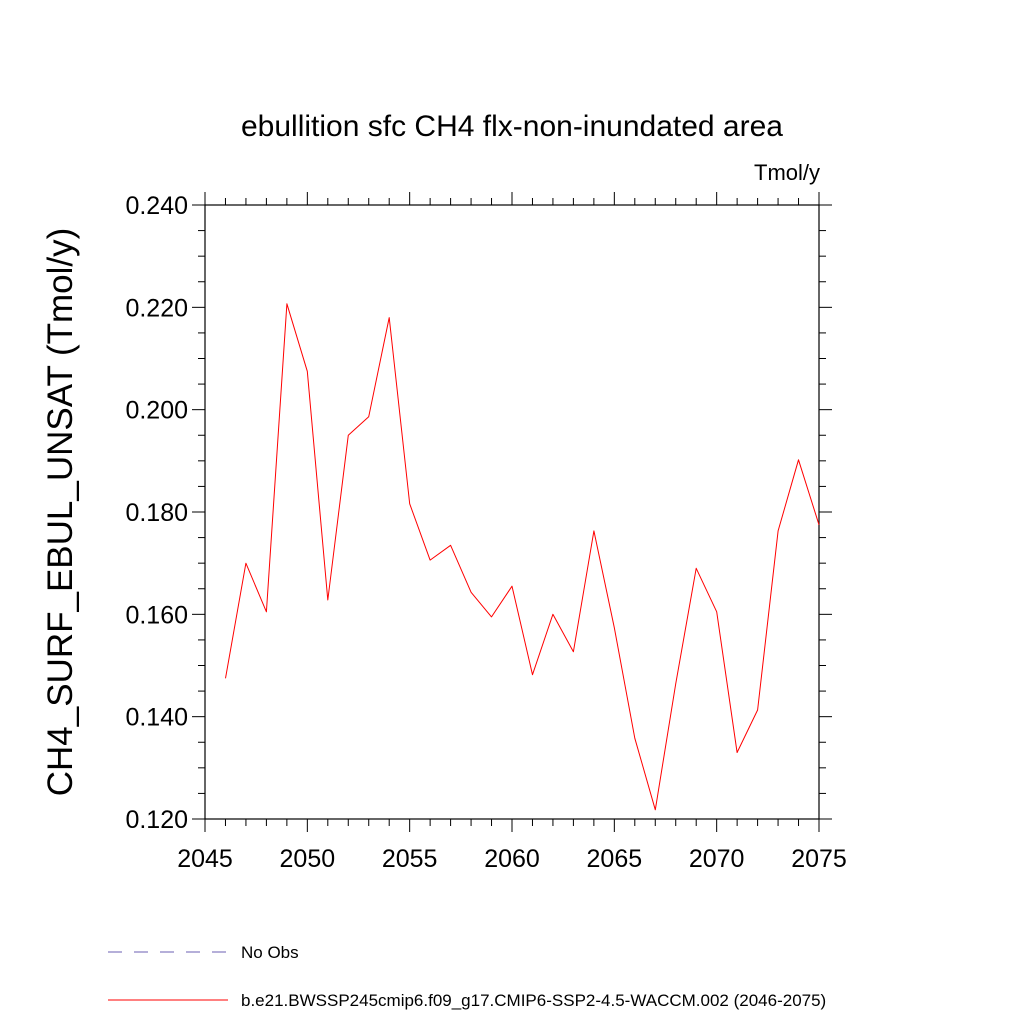  I want to click on y-axis-label: CH4_SURF_EBUL_UNSAT (Tmol/y), so click(60, 512).